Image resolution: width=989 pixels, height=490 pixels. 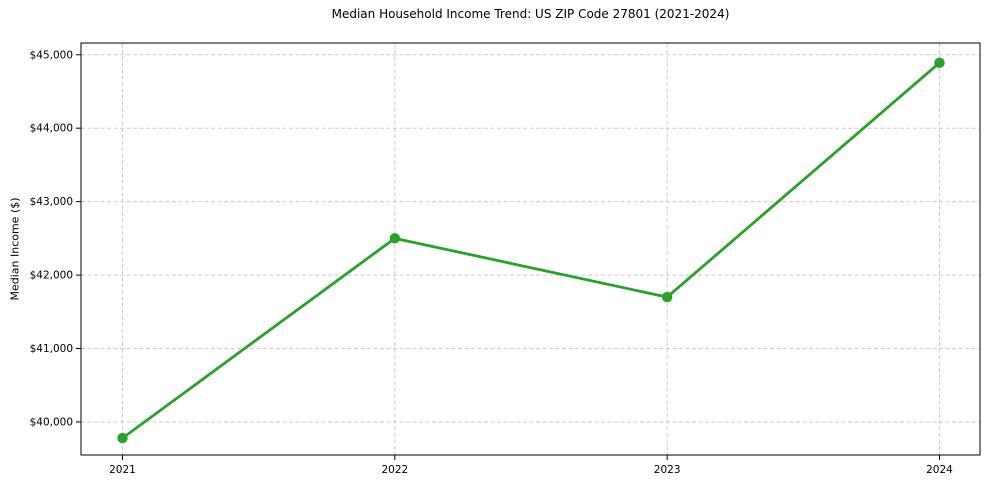 I want to click on x-tick-label: 2024, so click(x=939, y=470).